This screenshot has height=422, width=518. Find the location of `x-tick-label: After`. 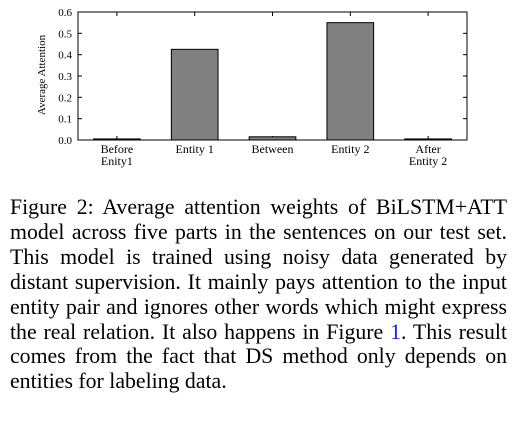

x-tick-label: After is located at coordinates (427, 149).